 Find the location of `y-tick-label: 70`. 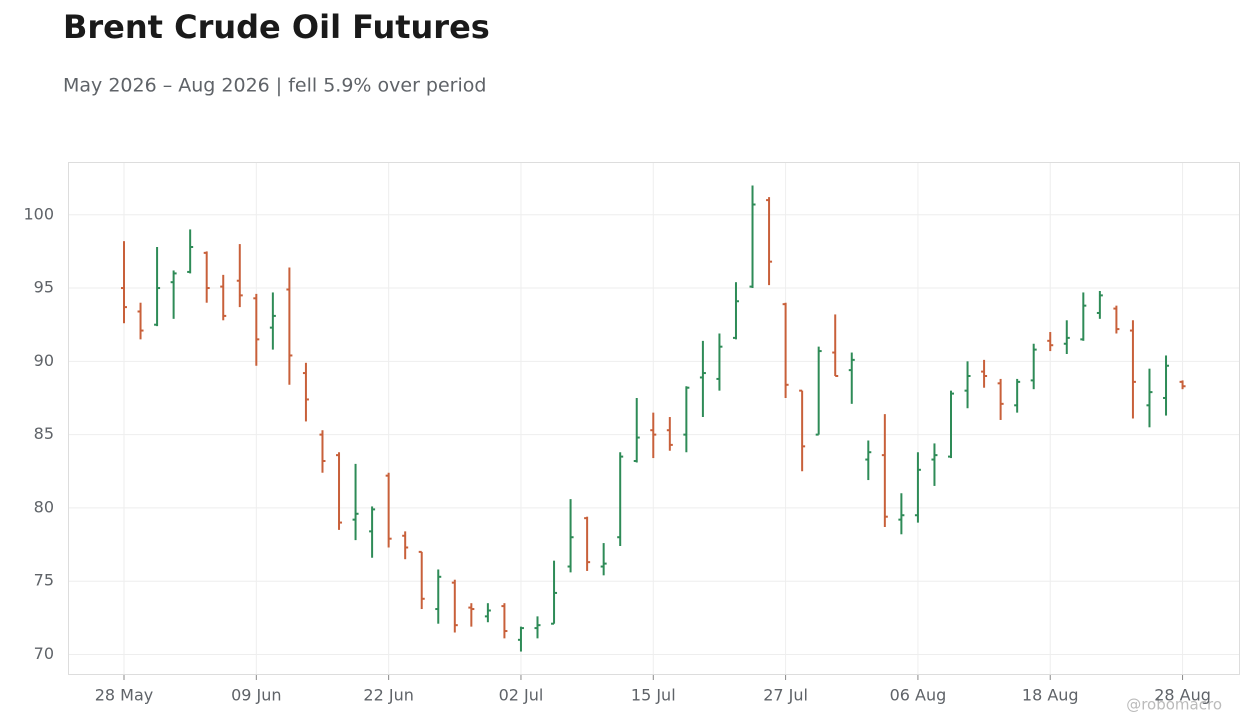

y-tick-label: 70 is located at coordinates (44, 653).